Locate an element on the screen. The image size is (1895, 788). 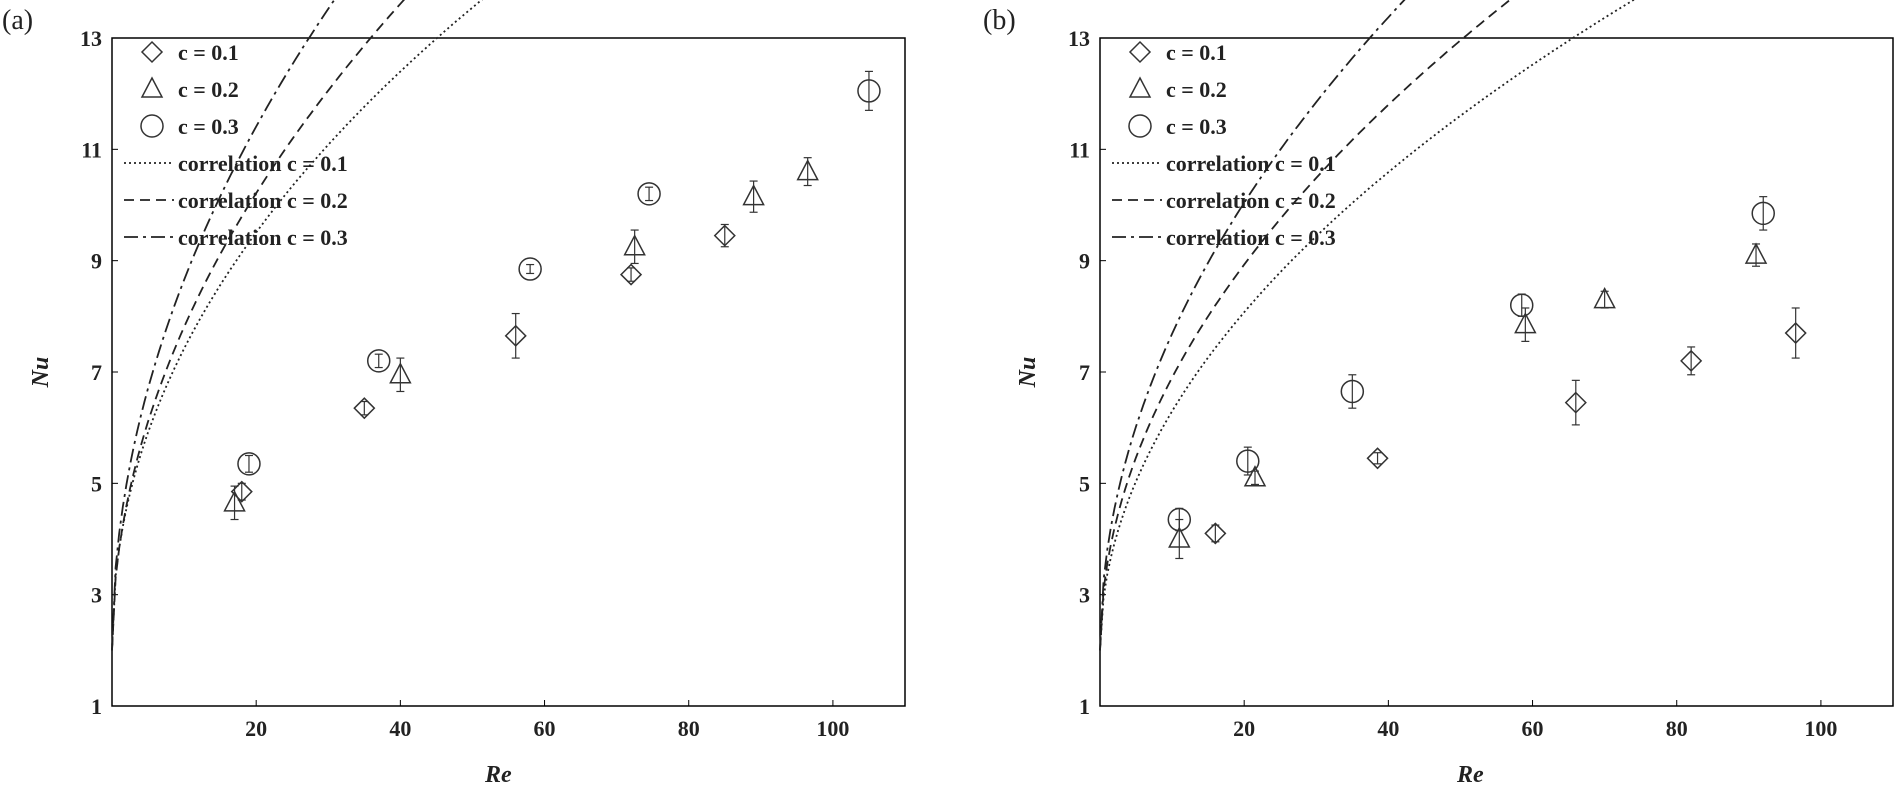
correlation-curve is located at coordinates (223, 325).